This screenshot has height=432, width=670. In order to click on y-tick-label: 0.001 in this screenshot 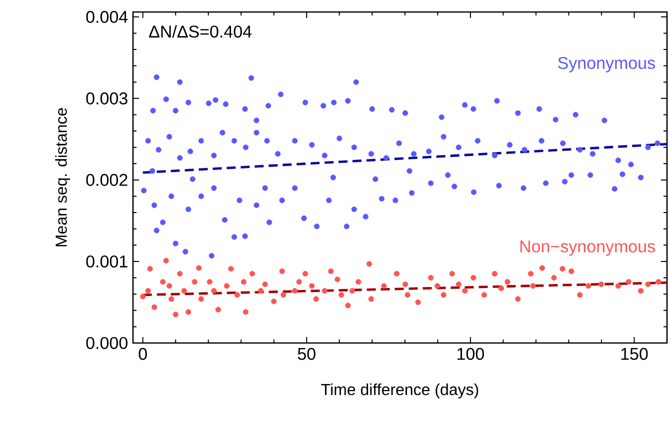, I will do `click(107, 261)`.